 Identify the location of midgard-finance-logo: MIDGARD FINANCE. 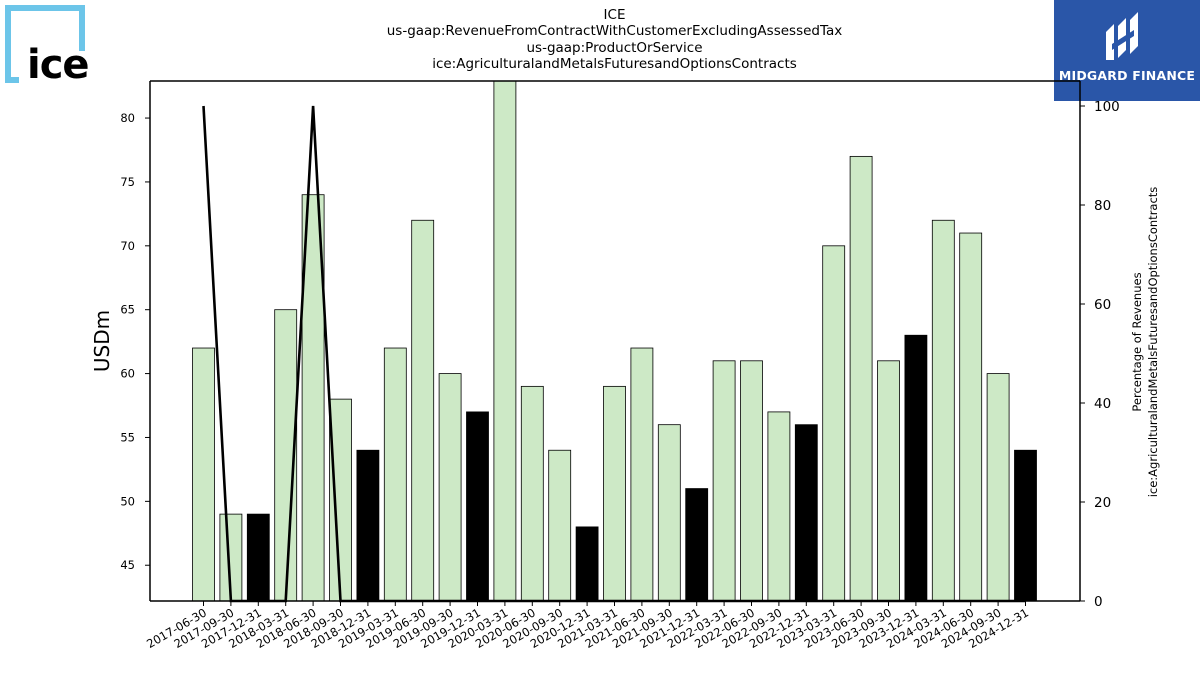
(1127, 50).